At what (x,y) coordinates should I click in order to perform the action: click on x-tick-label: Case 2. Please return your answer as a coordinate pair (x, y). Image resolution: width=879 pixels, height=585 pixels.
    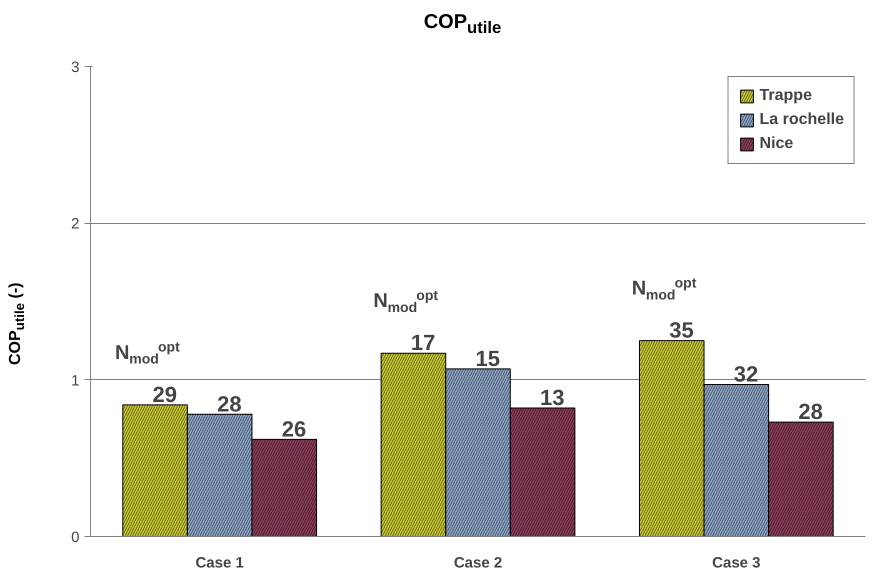
    Looking at the image, I should click on (478, 563).